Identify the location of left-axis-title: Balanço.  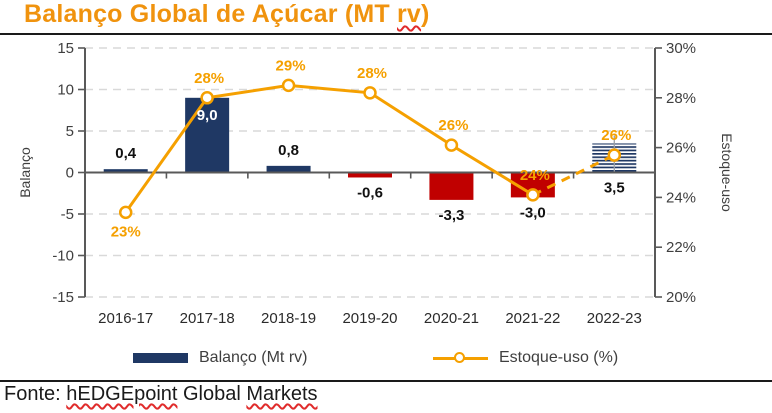
(25, 172).